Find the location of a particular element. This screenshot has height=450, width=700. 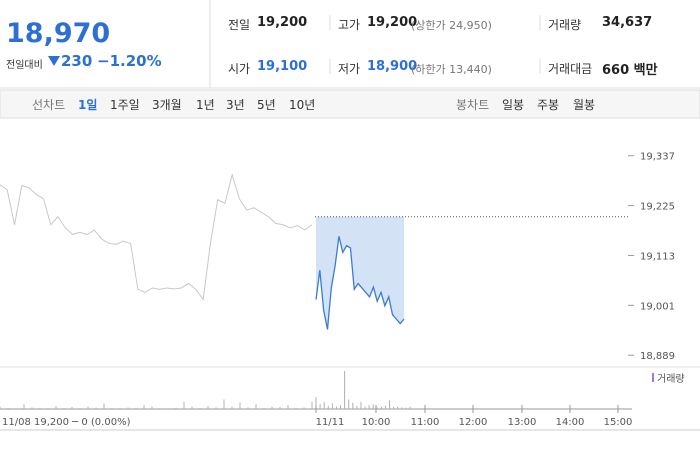

tab: 1주일 is located at coordinates (125, 105).